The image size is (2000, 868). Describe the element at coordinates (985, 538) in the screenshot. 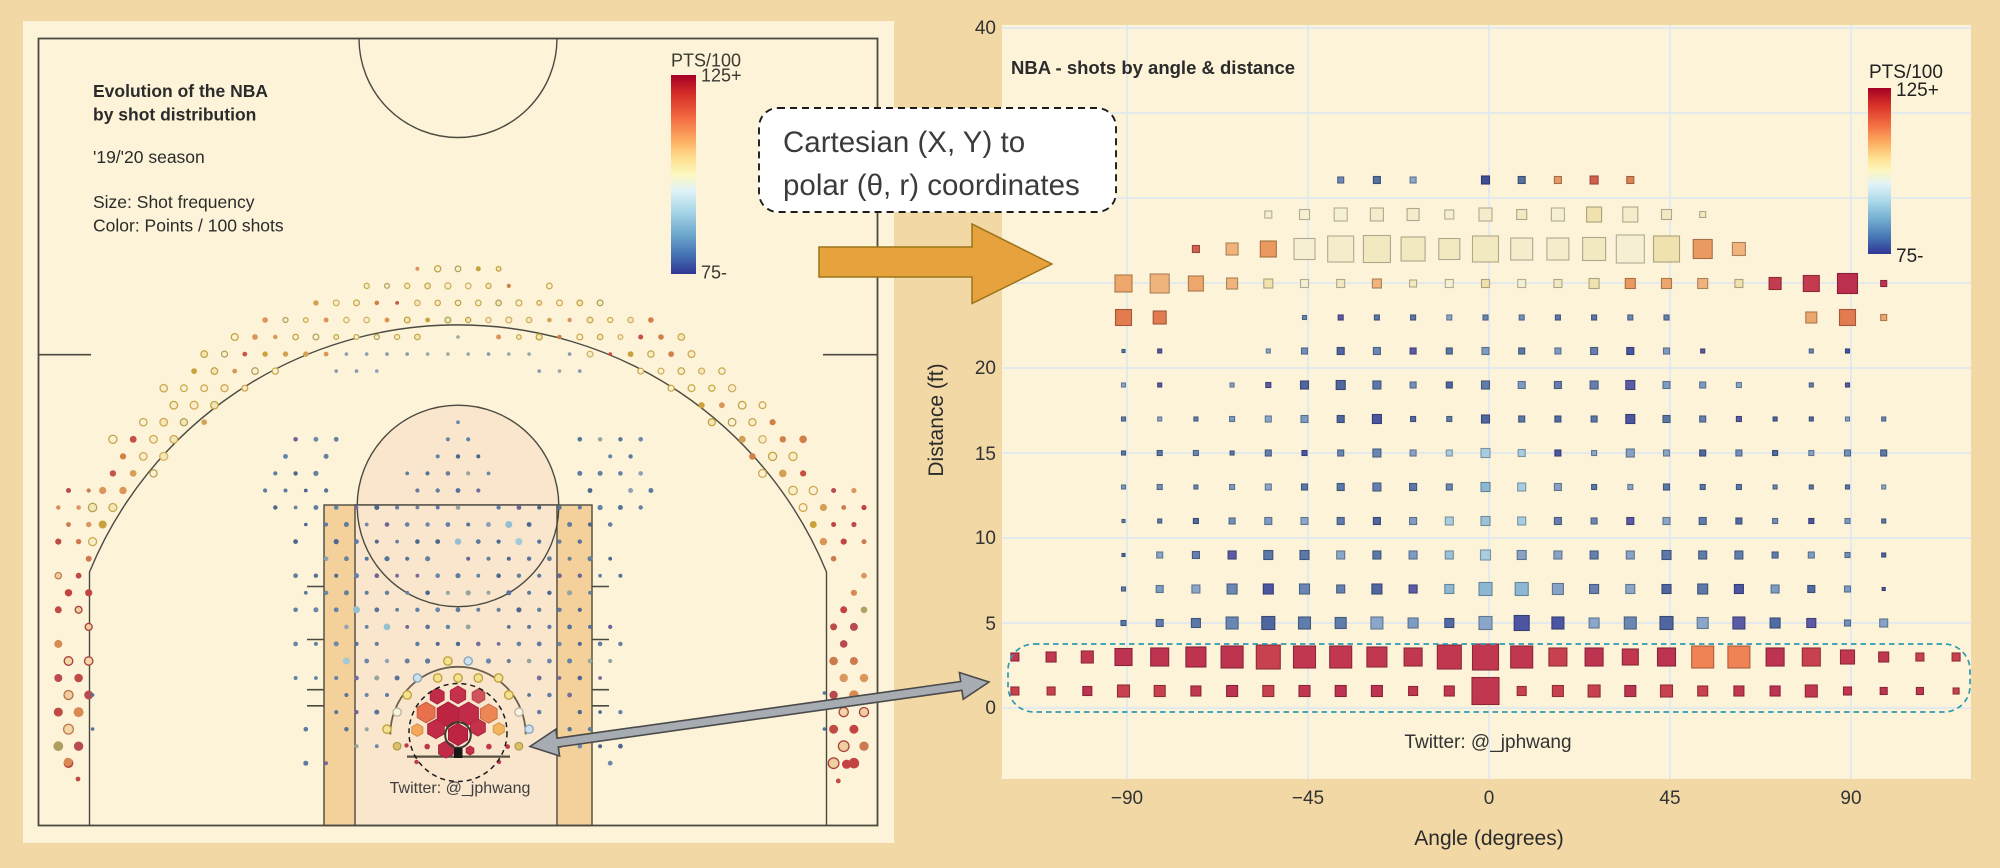

I see `svg-text: 10` at that location.